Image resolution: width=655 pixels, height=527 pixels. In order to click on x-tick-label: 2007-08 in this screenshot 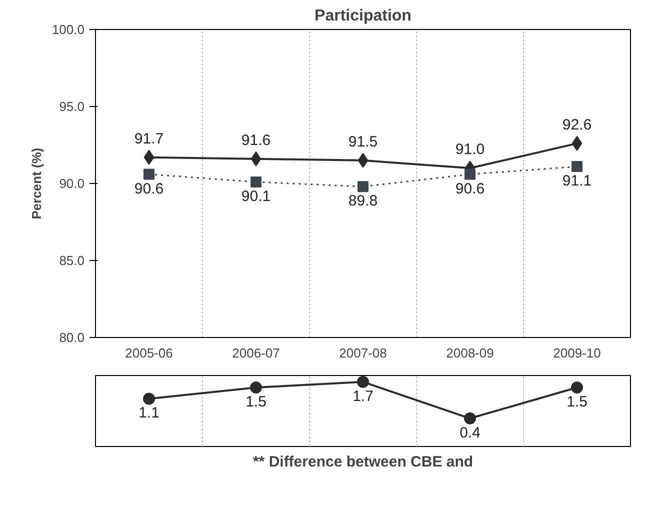, I will do `click(363, 353)`.